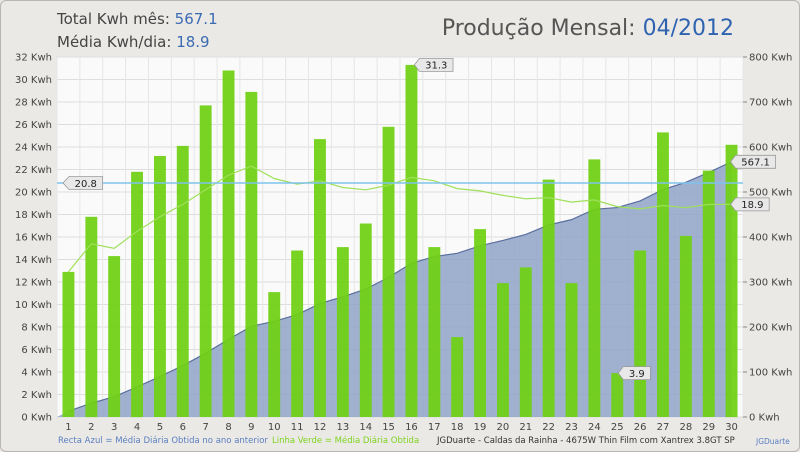  Describe the element at coordinates (297, 427) in the screenshot. I see `x-axis-tick-label: 11` at that location.